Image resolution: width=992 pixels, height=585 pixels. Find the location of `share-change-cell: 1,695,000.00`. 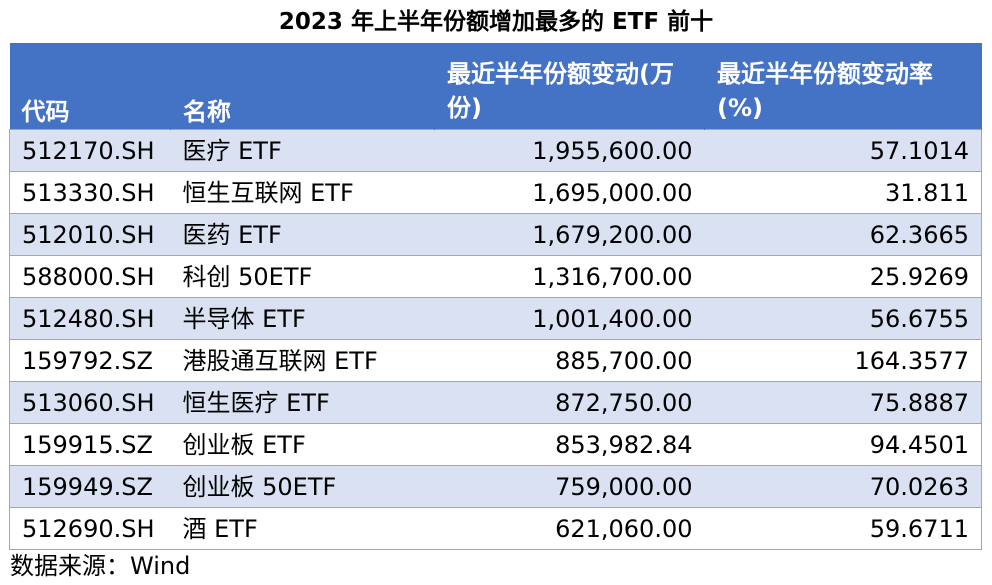

share-change-cell: 1,695,000.00 is located at coordinates (569, 192).